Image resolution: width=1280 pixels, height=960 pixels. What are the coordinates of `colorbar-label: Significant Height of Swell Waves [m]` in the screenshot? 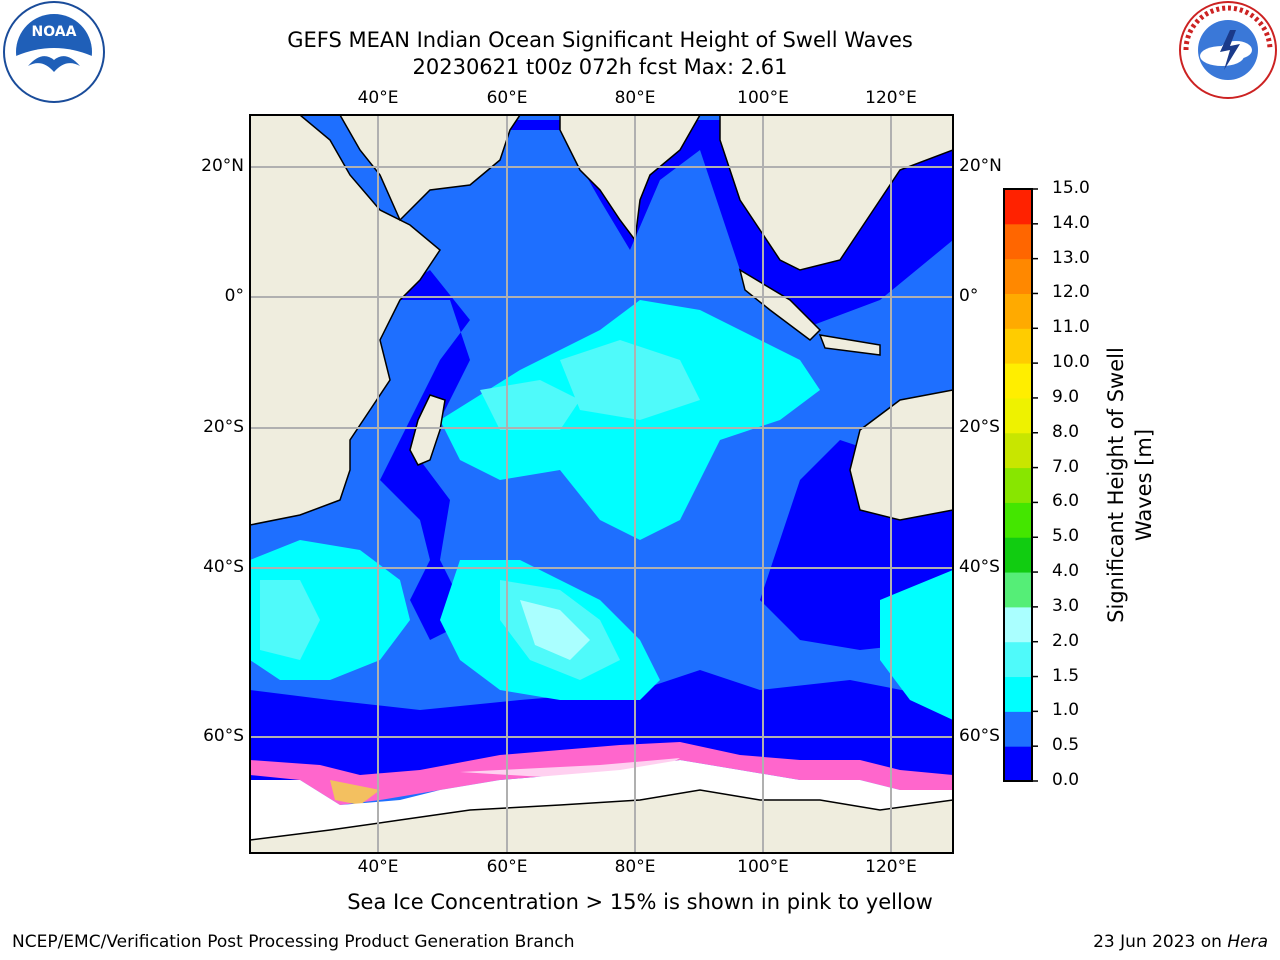 It's located at (1130, 485).